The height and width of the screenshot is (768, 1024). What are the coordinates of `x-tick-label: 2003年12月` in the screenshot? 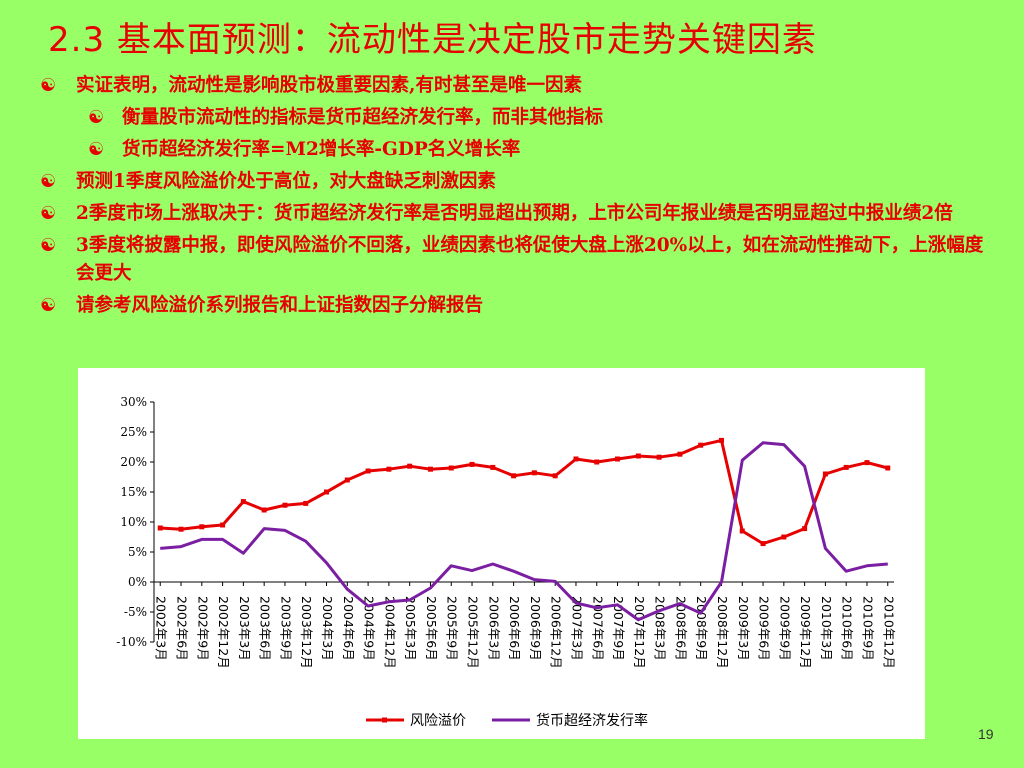 It's located at (306, 632).